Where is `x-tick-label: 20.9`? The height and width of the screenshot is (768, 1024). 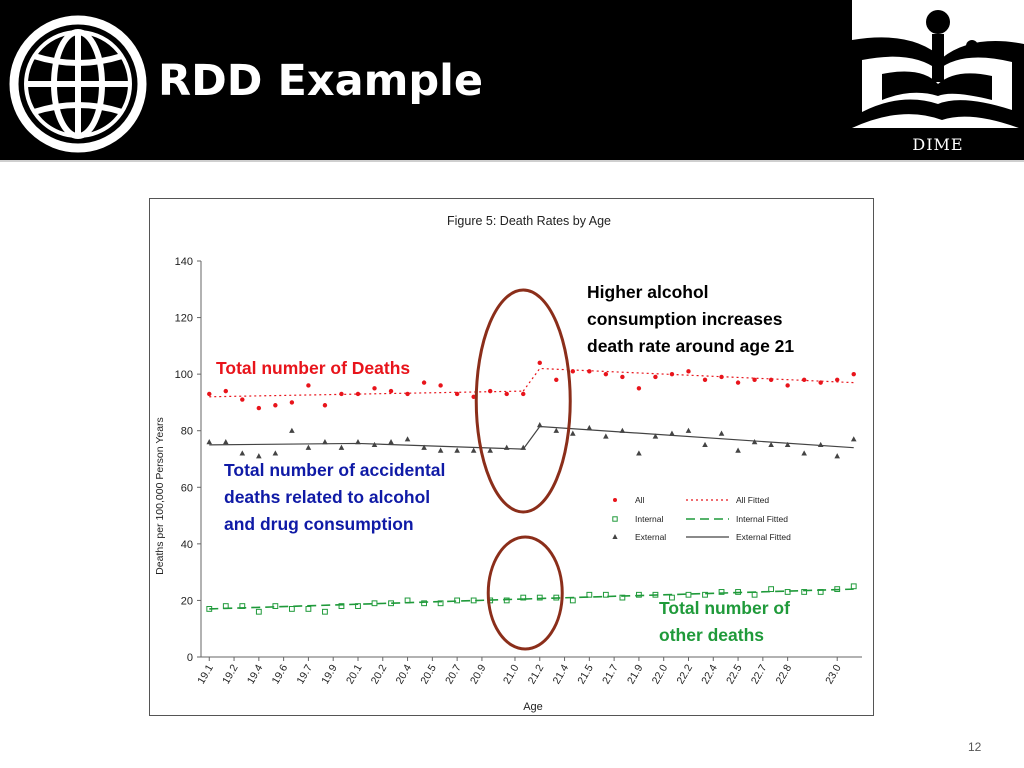
x-tick-label: 20.9 is located at coordinates (478, 674).